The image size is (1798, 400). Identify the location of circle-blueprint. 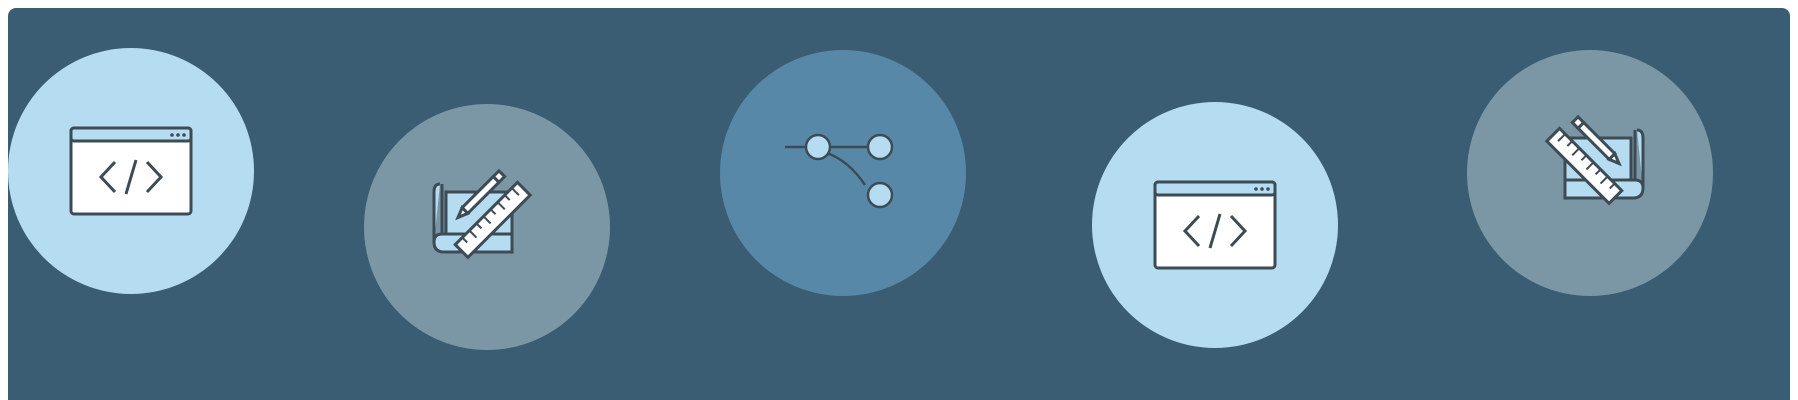
(487, 227).